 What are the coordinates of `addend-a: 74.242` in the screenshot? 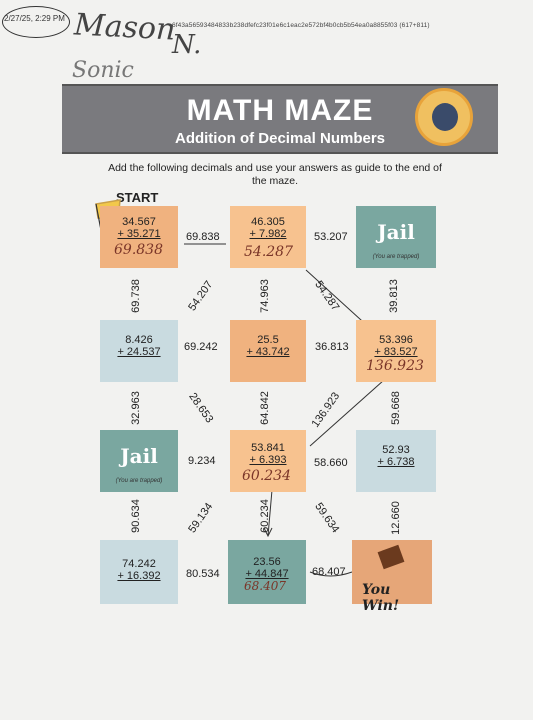 It's located at (139, 564).